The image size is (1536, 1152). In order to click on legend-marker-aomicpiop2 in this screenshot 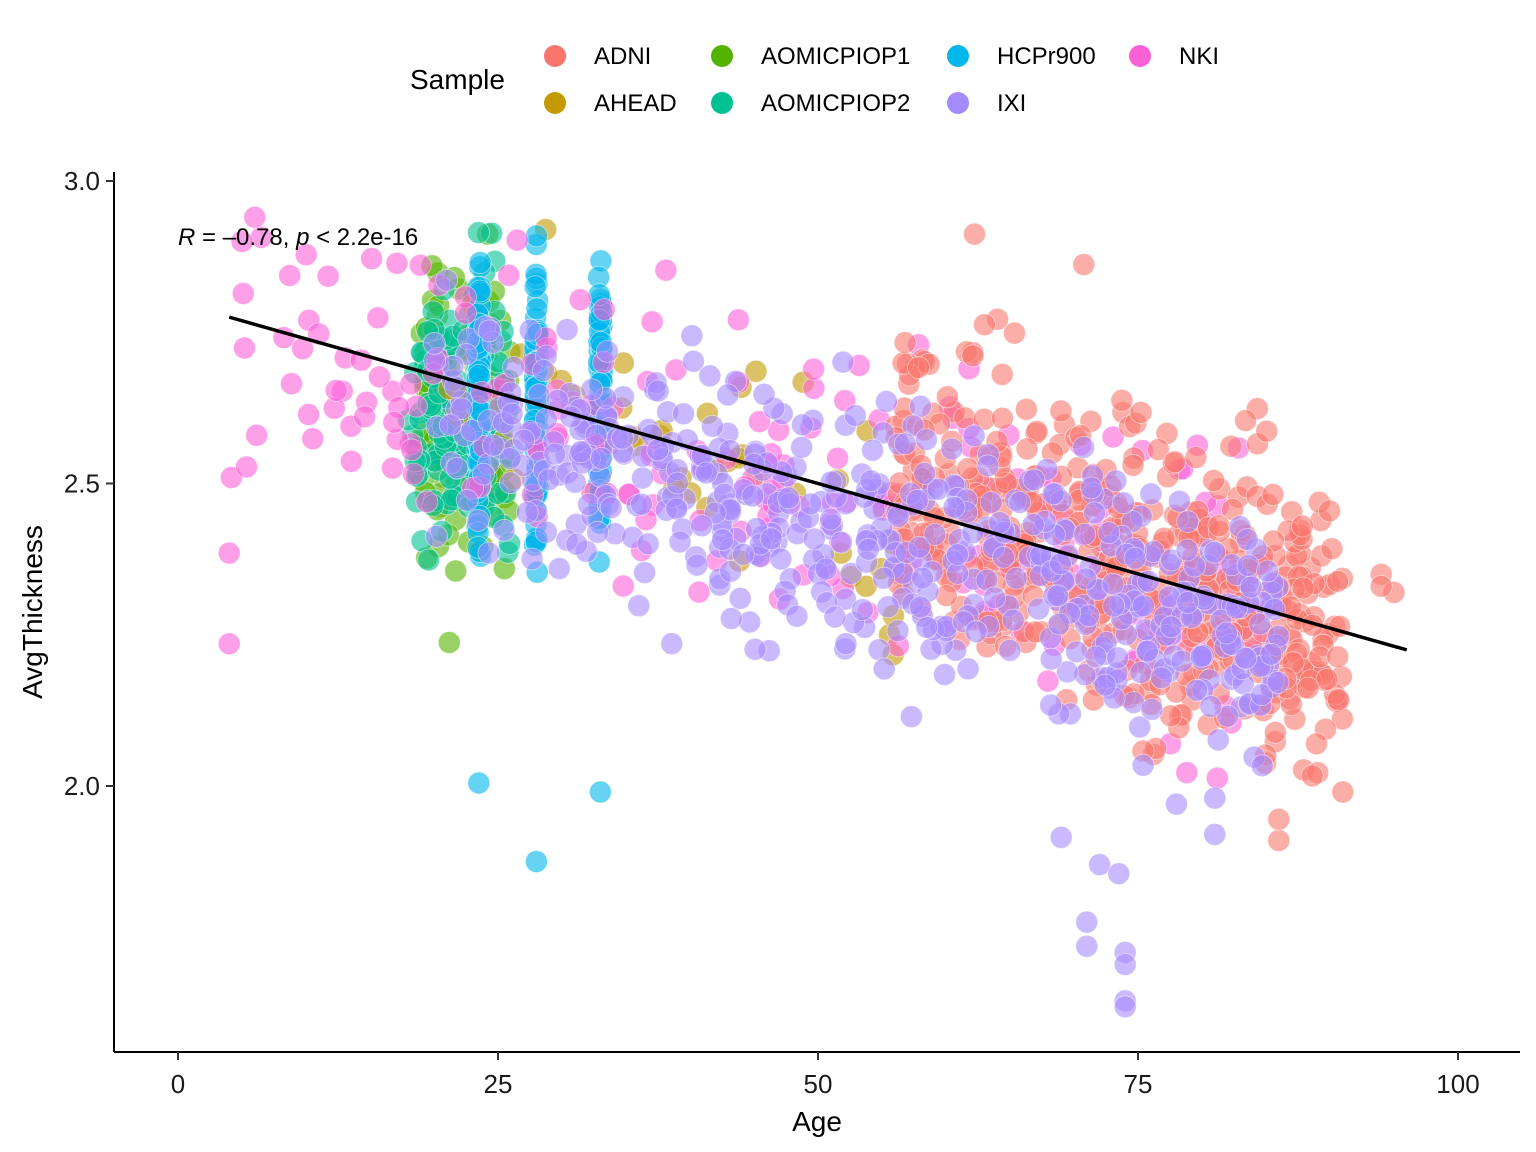, I will do `click(722, 103)`.